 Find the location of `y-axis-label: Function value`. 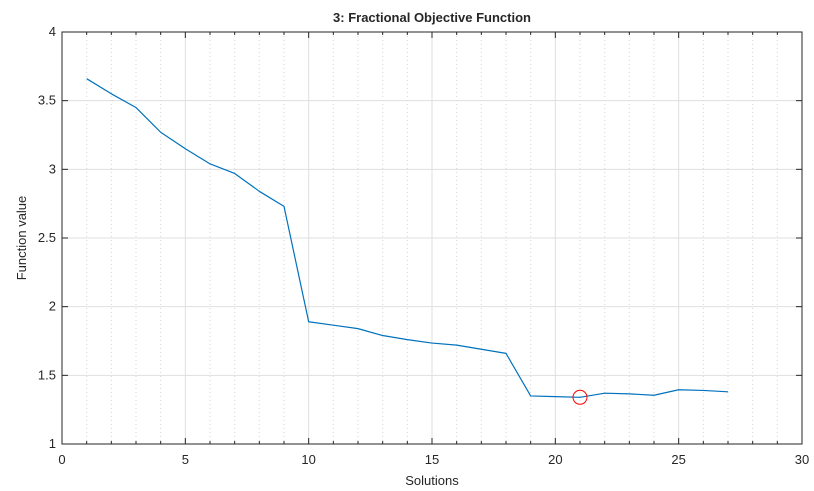

y-axis-label: Function value is located at coordinates (21, 238).